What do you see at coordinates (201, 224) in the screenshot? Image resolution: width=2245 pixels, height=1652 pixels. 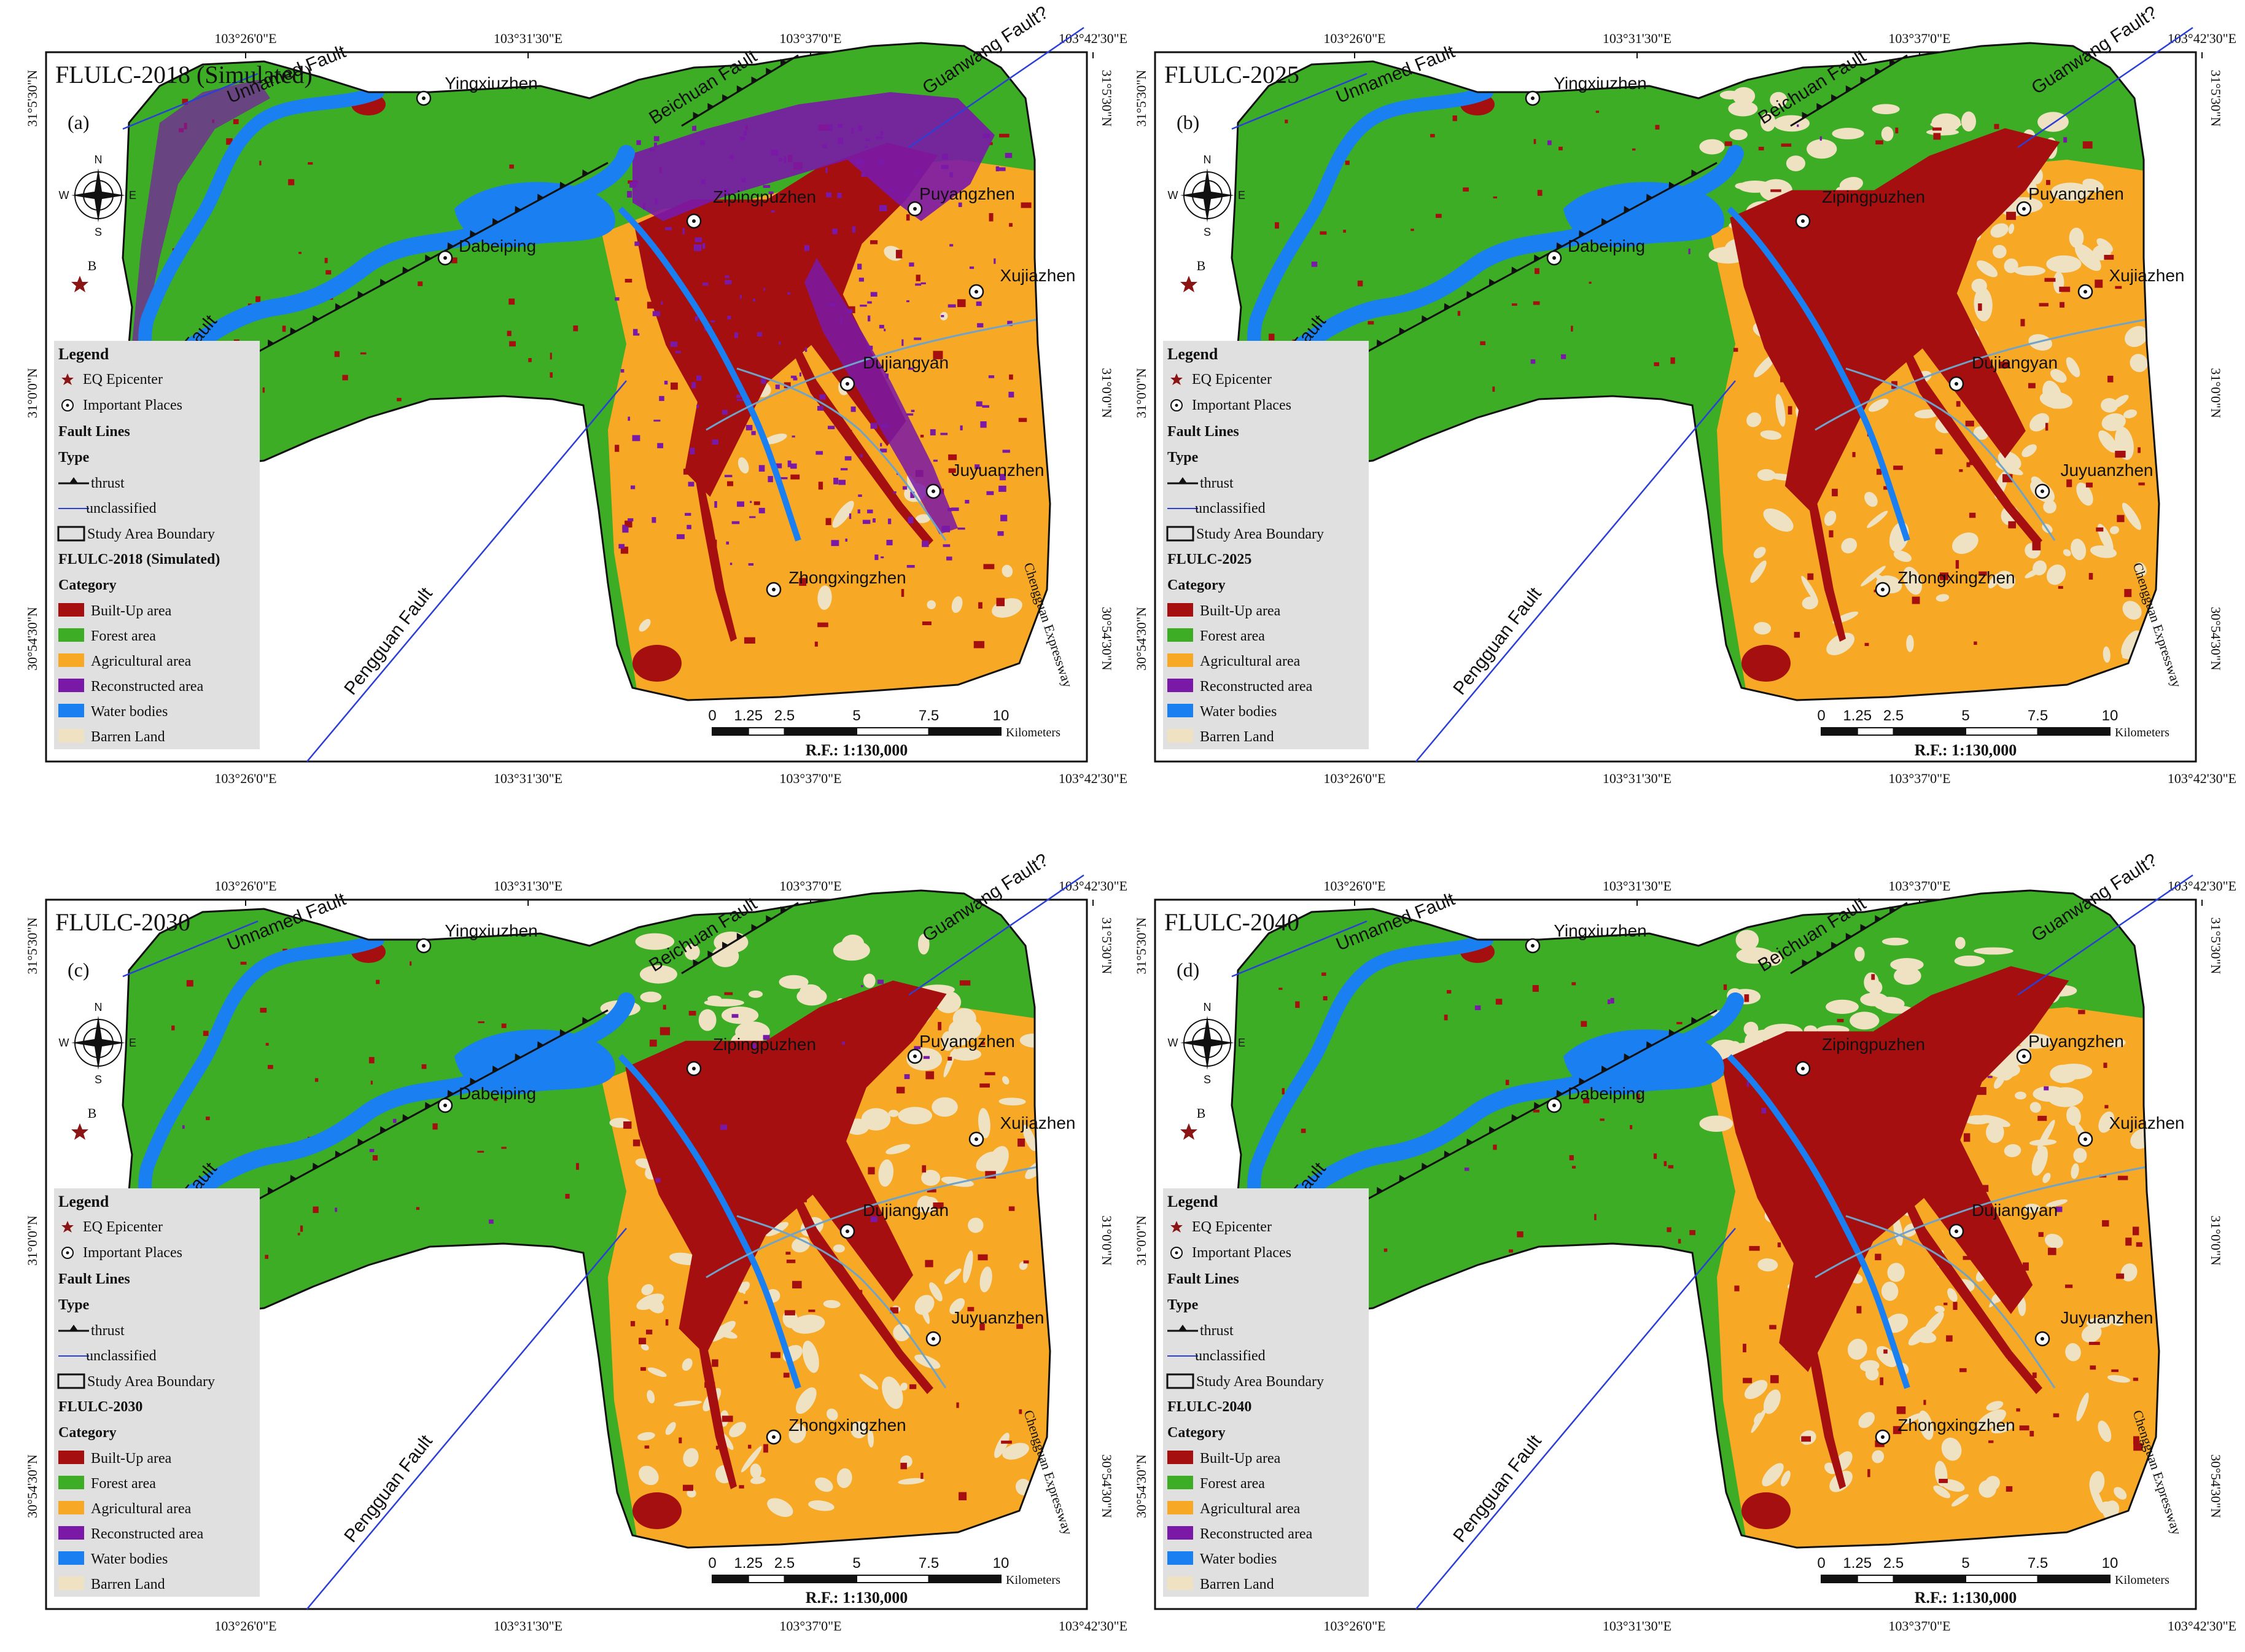 I see `reconstructed-area` at bounding box center [201, 224].